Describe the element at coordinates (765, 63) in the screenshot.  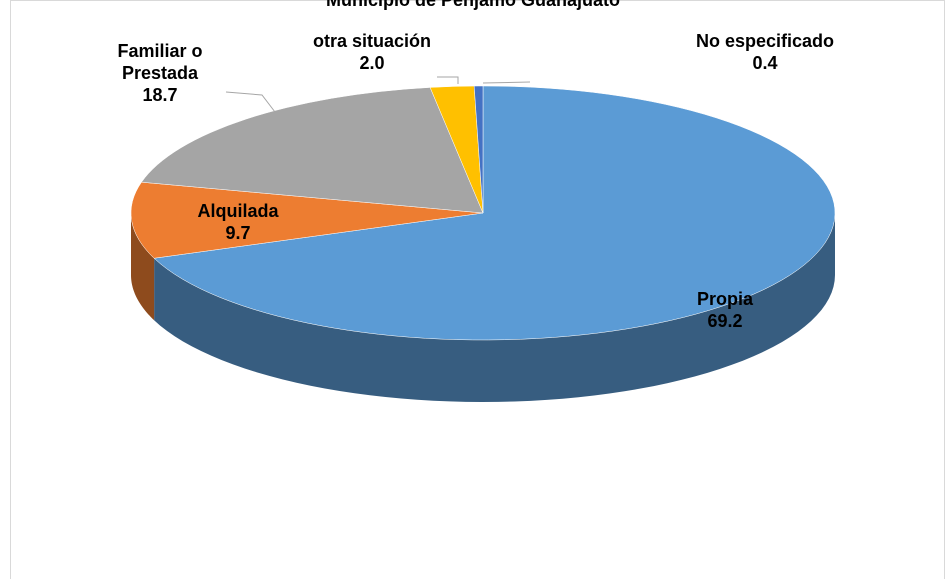
I see `value-label: 0.4` at that location.